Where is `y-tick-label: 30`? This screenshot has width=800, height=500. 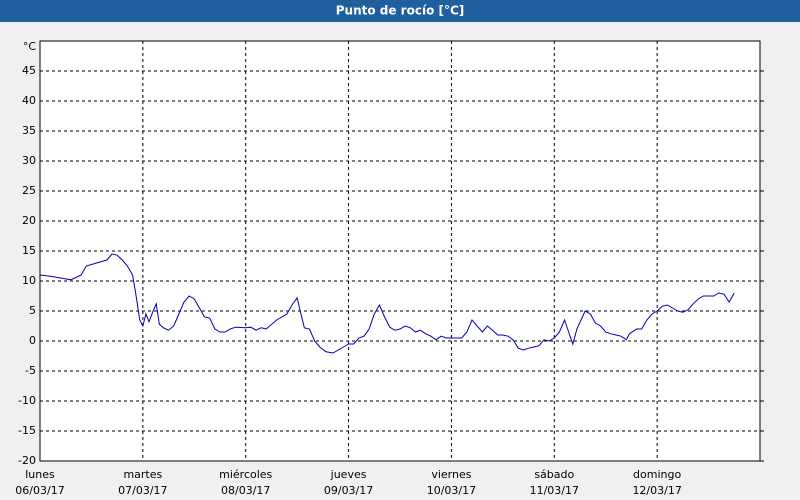 y-tick-label: 30 is located at coordinates (29, 160).